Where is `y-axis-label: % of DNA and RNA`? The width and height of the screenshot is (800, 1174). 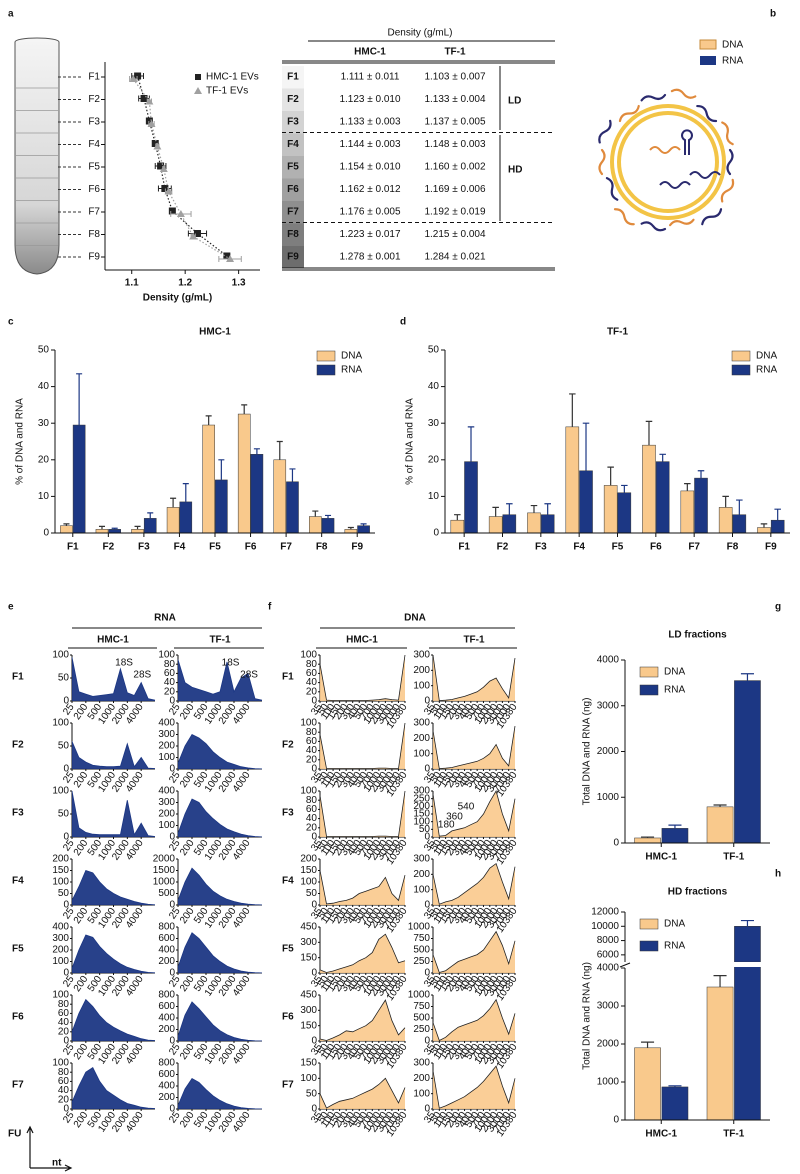
y-axis-label: % of DNA and RNA is located at coordinates (410, 441).